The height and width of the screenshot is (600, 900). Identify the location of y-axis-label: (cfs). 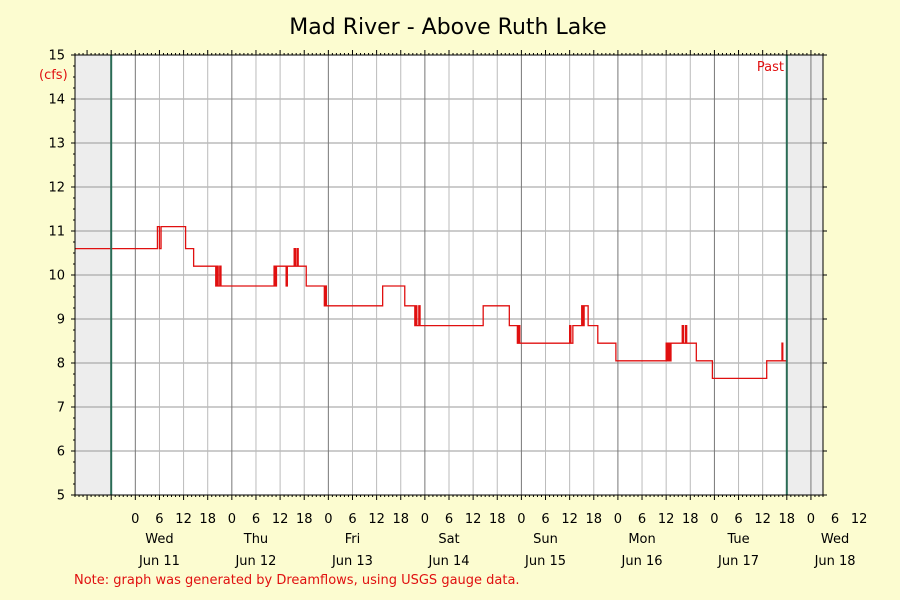
(53, 75).